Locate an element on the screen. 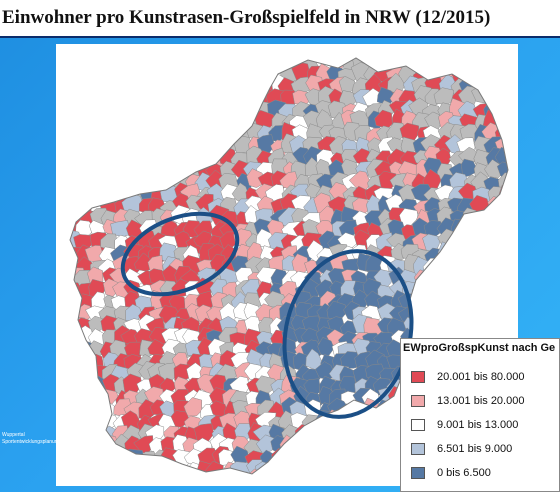  ruhr-area-ellipse is located at coordinates (180, 254).